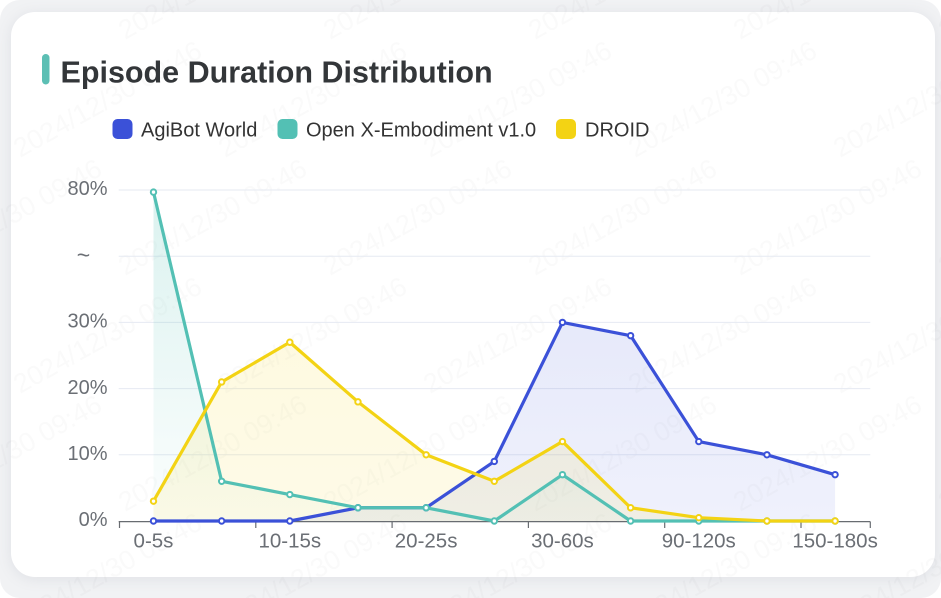 The image size is (941, 598). What do you see at coordinates (834, 540) in the screenshot?
I see `svg-text: 150-180s` at bounding box center [834, 540].